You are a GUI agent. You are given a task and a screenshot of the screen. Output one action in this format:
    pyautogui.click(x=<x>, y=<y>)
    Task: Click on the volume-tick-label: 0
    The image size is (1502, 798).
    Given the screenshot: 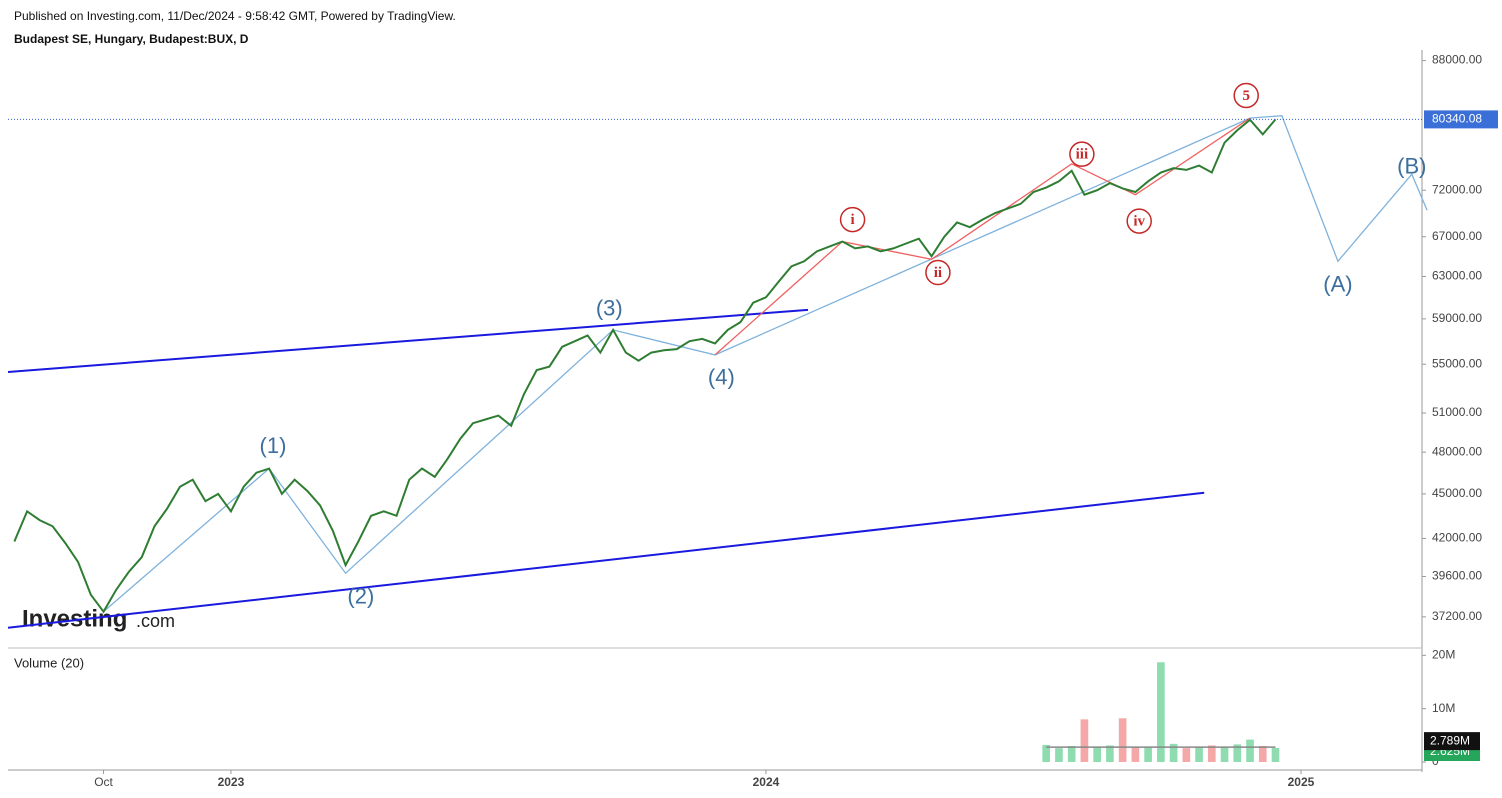 What is the action you would take?
    pyautogui.click(x=1435, y=761)
    